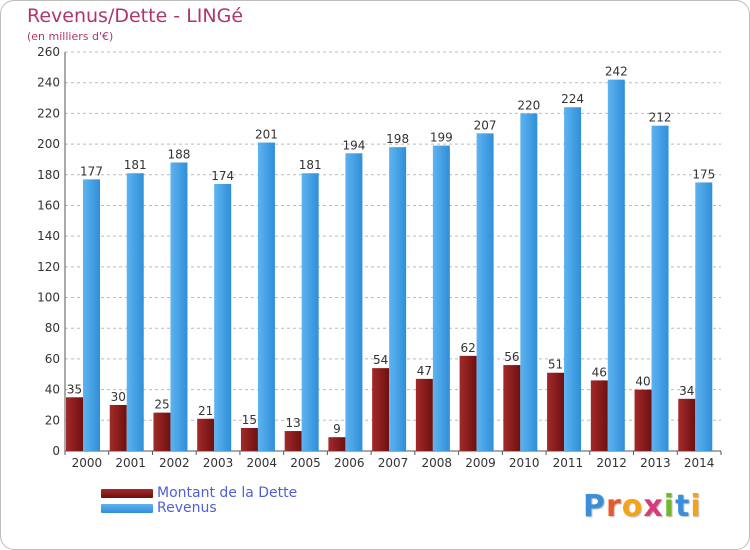 Image resolution: width=750 pixels, height=550 pixels. What do you see at coordinates (48, 144) in the screenshot?
I see `y-tick-label: 200` at bounding box center [48, 144].